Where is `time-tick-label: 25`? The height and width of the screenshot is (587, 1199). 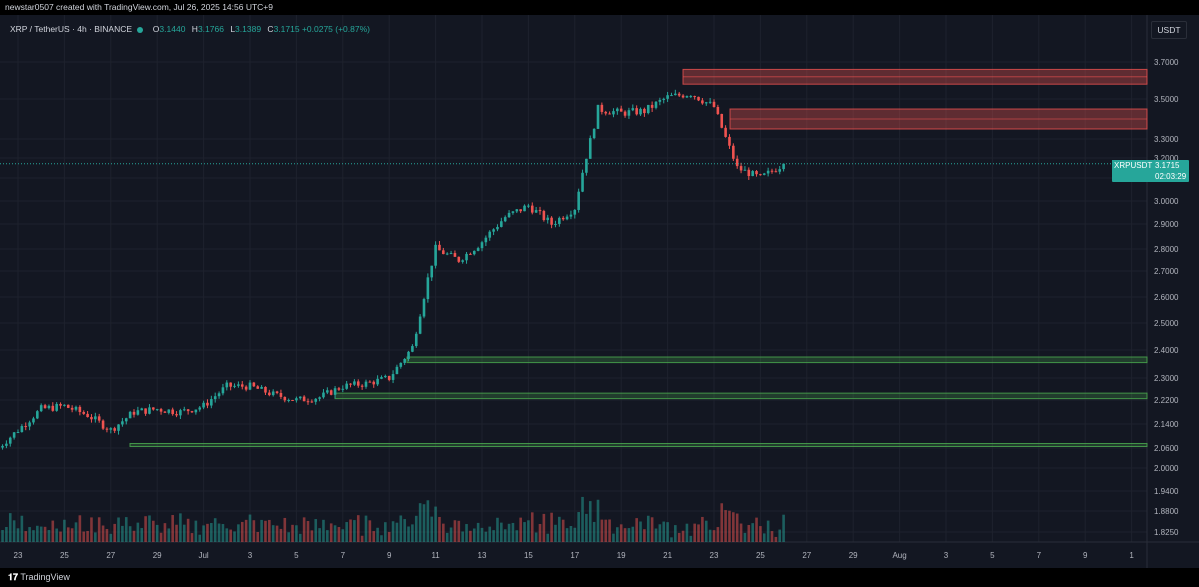 time-tick-label: 25 is located at coordinates (64, 555).